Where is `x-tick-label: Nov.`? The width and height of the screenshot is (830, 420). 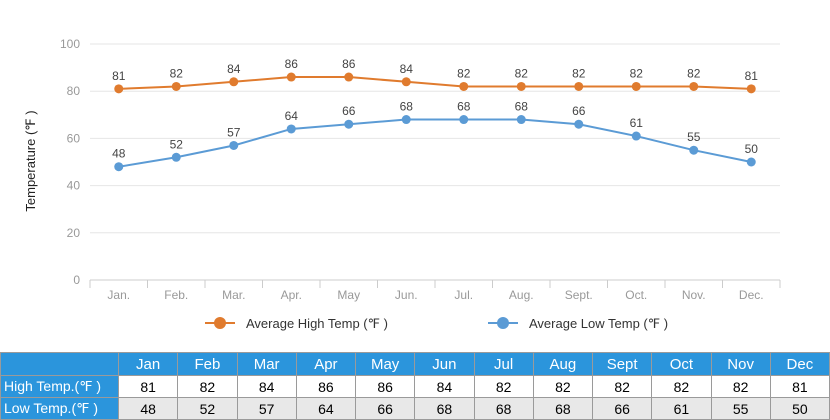 x-tick-label: Nov. is located at coordinates (694, 295).